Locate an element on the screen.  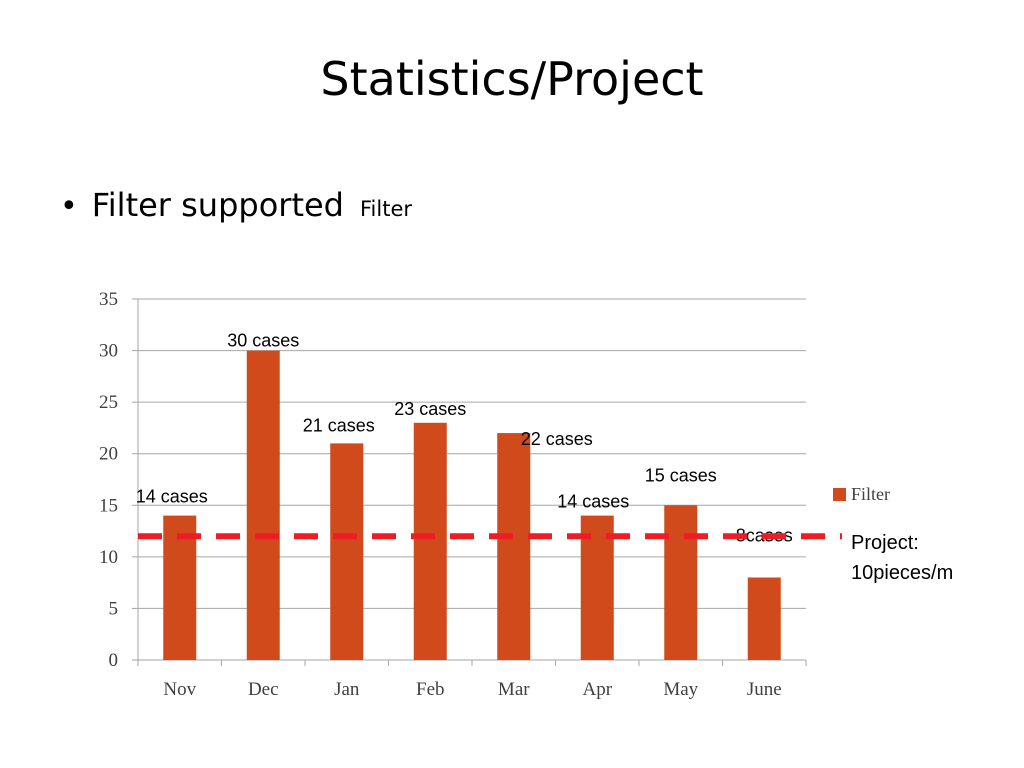
data-label: 30 cases is located at coordinates (263, 341).